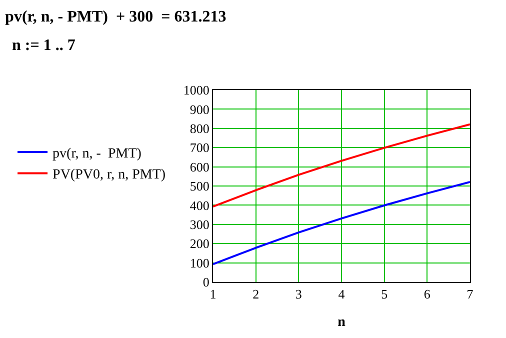 The height and width of the screenshot is (338, 506). What do you see at coordinates (200, 262) in the screenshot?
I see `y-tick-label: 100` at bounding box center [200, 262].